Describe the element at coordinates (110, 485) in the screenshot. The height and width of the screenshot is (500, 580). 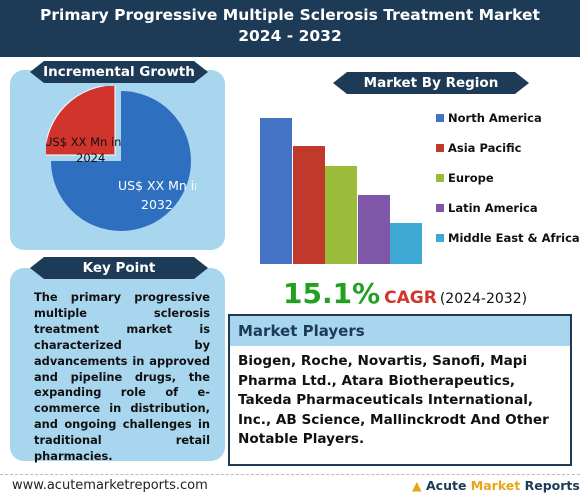
I see `footer-url-link: www.acutemarketreports.com` at that location.